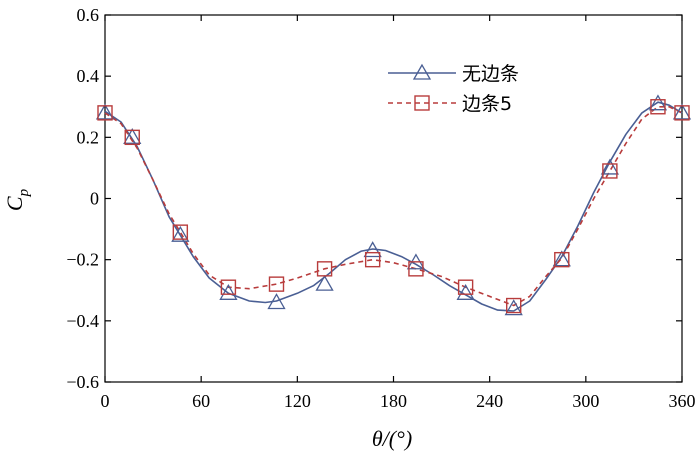 This screenshot has height=456, width=700. I want to click on y-axis-label: Cp, so click(17, 199).